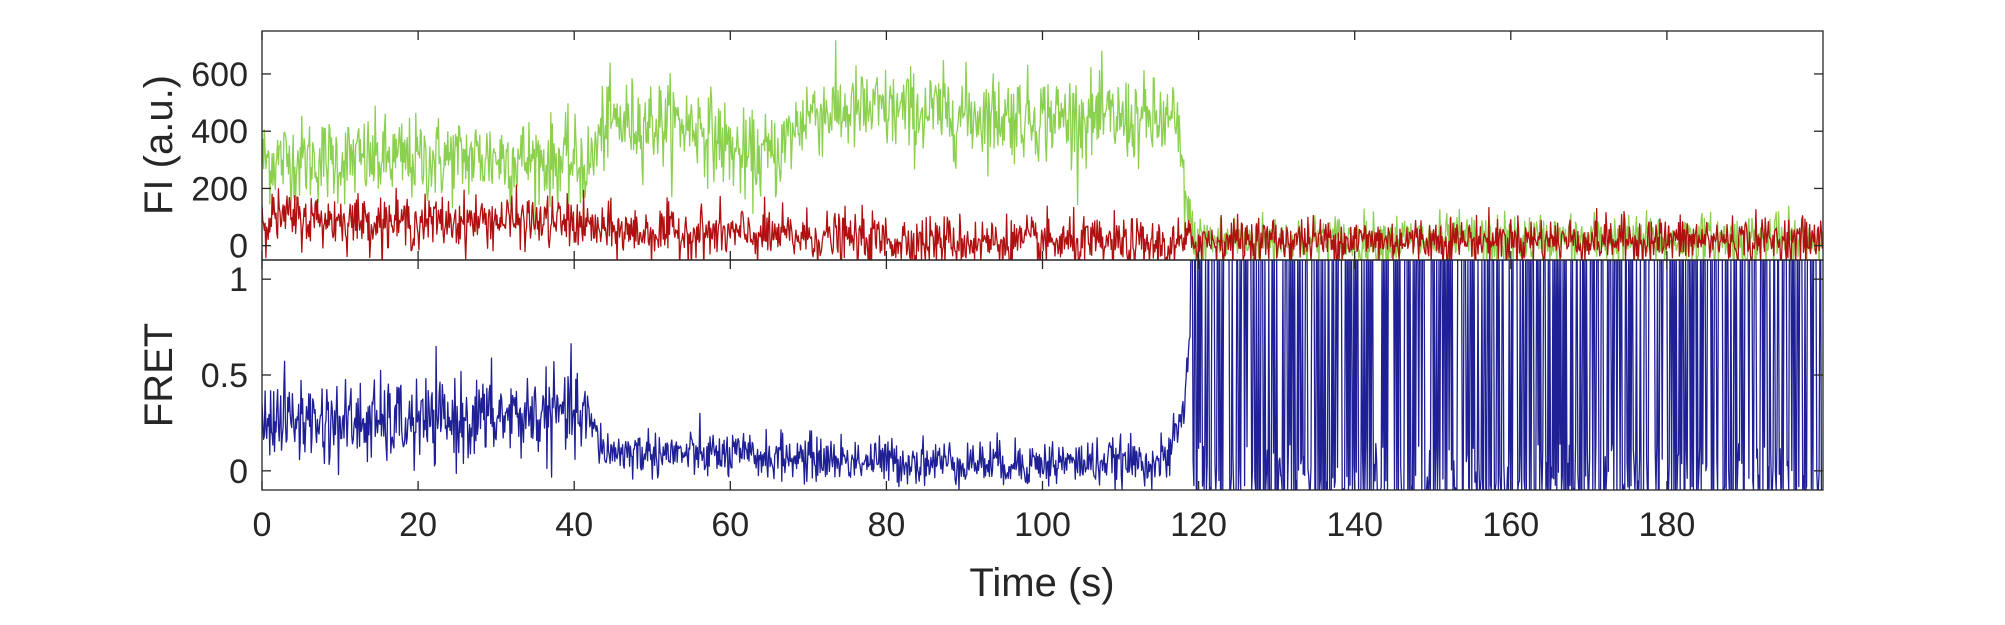 The width and height of the screenshot is (2005, 625). What do you see at coordinates (1354, 525) in the screenshot?
I see `x-tick-label: 140` at bounding box center [1354, 525].